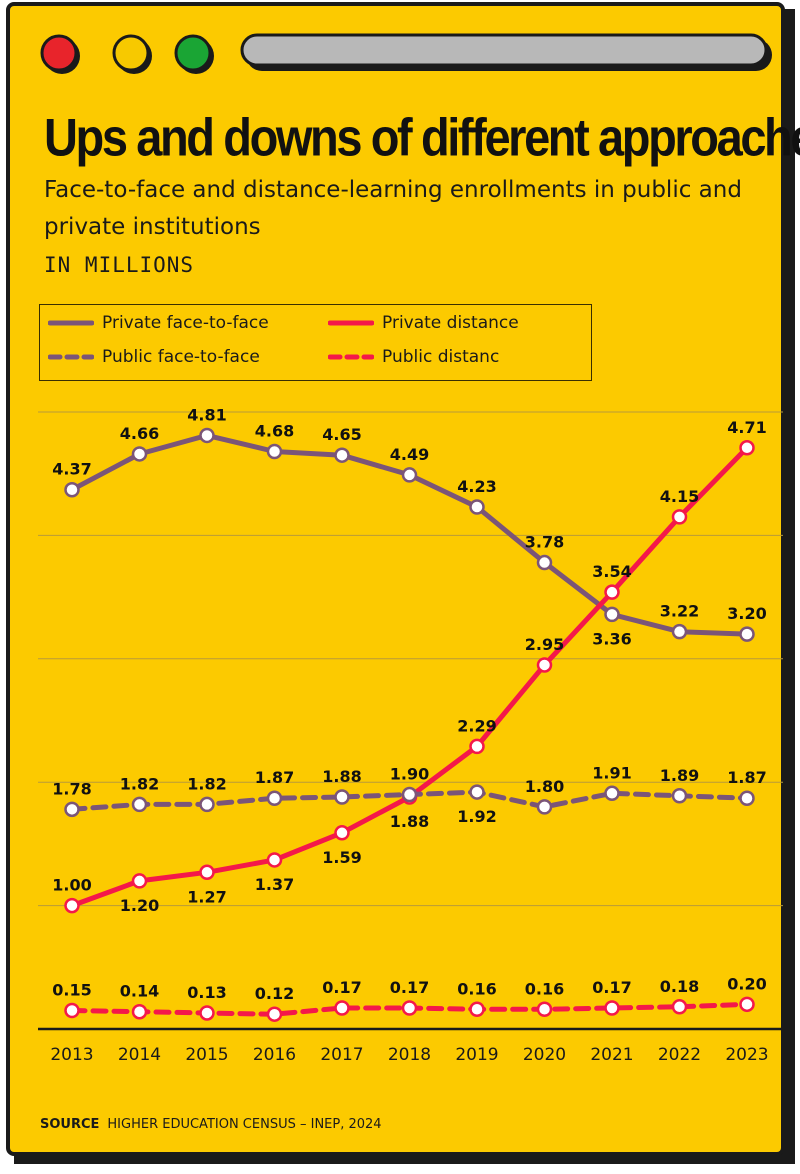  What do you see at coordinates (71, 469) in the screenshot?
I see `data-label: 4.37` at bounding box center [71, 469].